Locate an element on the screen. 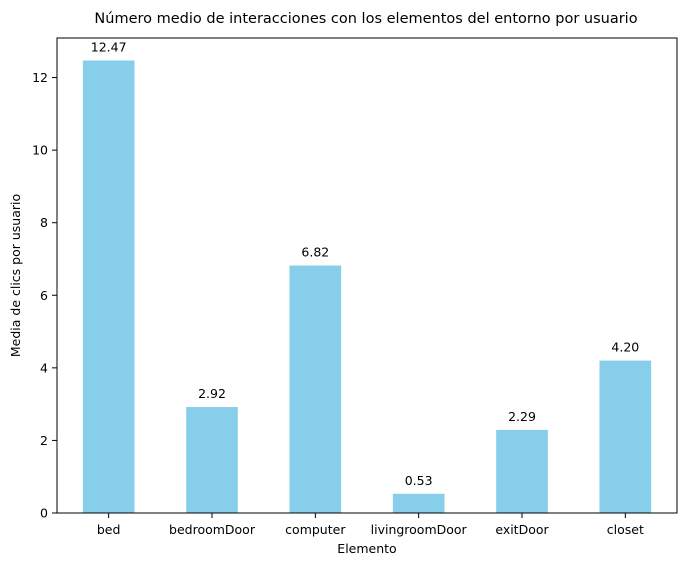  bar-closet is located at coordinates (625, 436).